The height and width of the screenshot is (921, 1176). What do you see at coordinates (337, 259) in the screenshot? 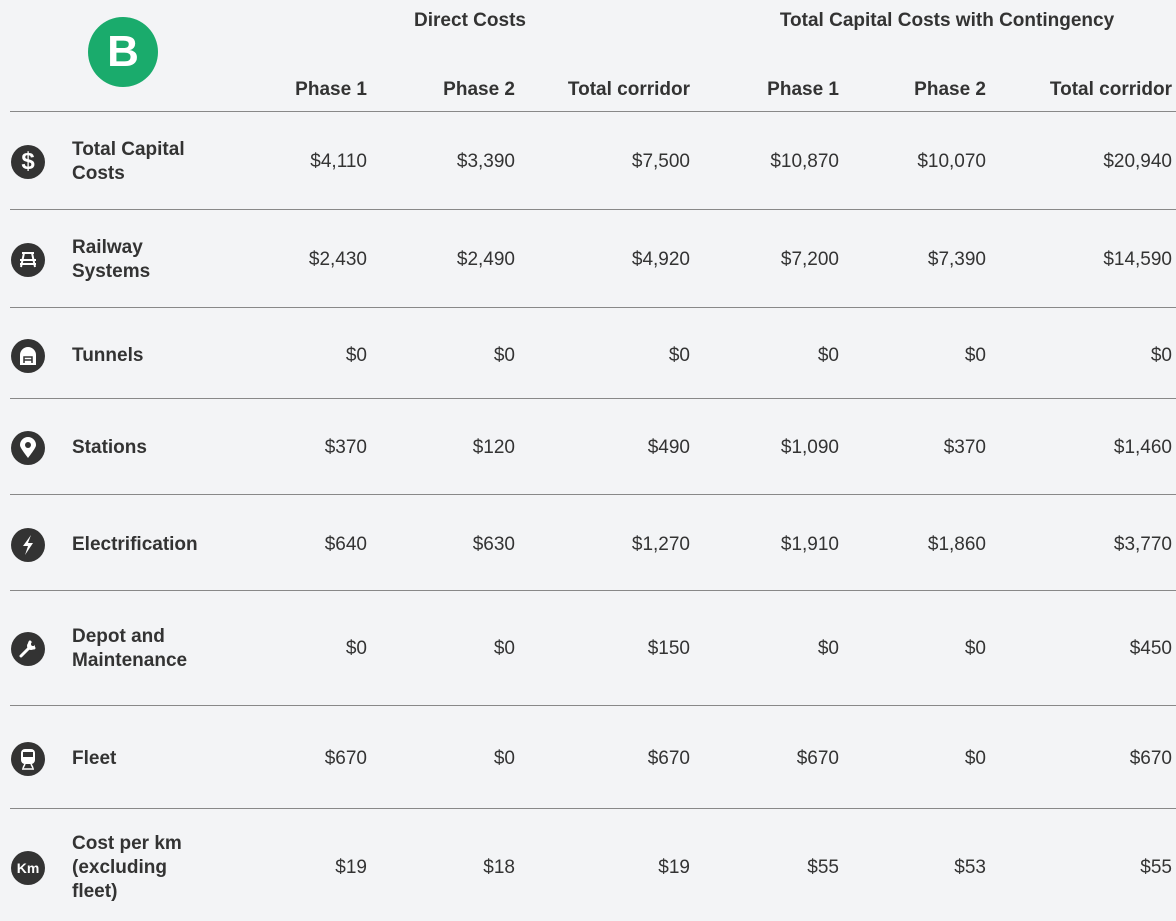
I see `cell-value: $2,430` at bounding box center [337, 259].